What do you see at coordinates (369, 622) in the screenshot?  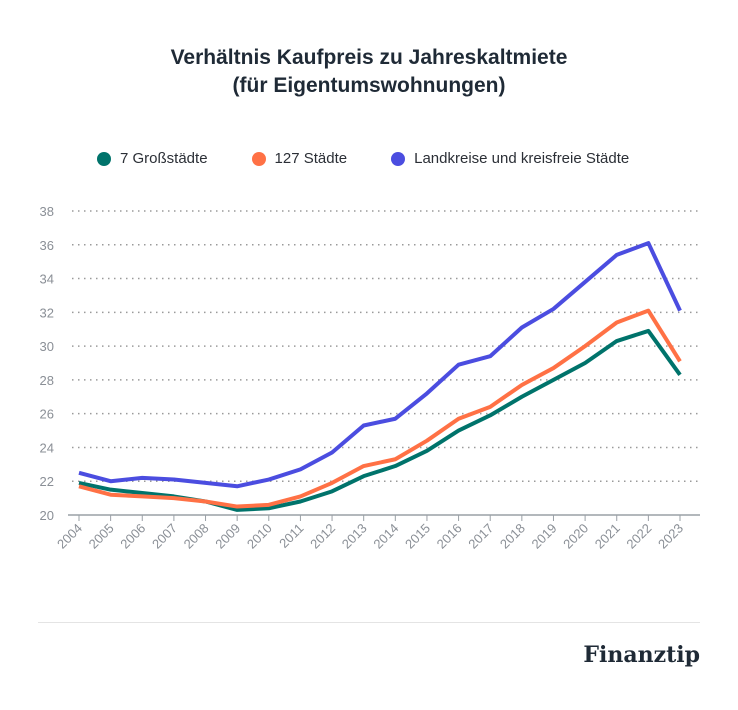 I see `divider` at bounding box center [369, 622].